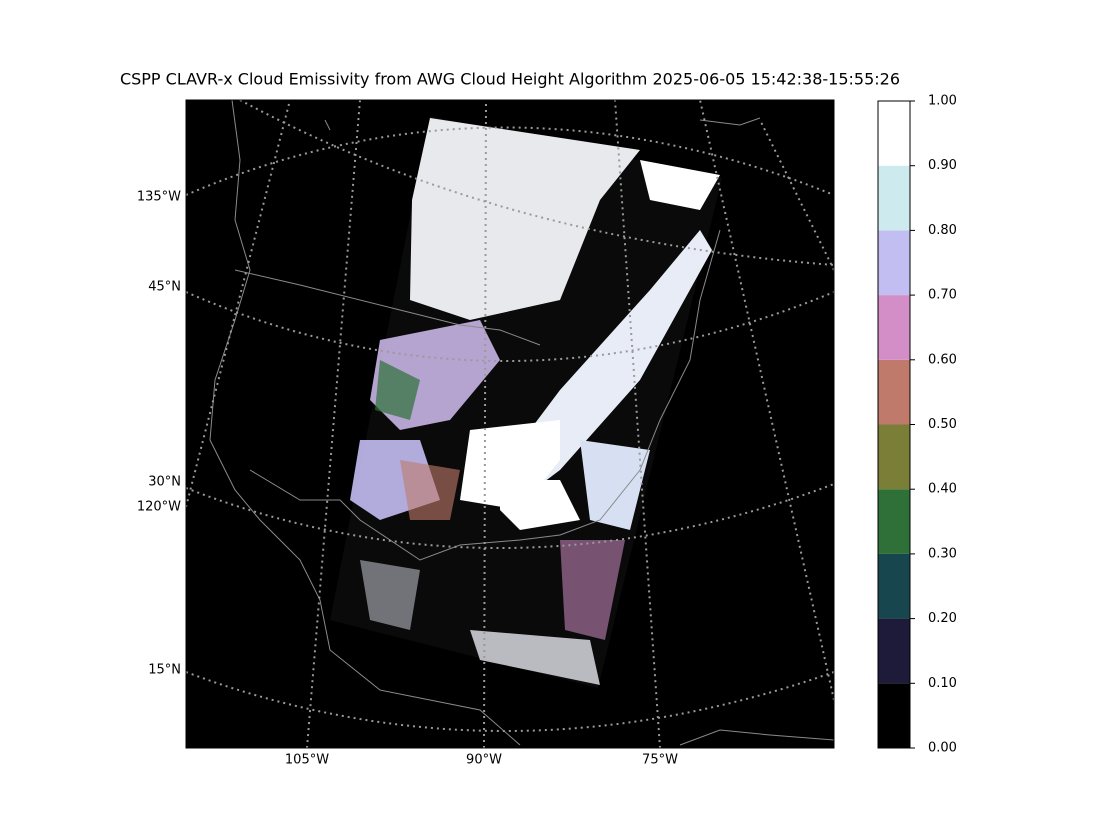 The image size is (1120, 840). What do you see at coordinates (164, 287) in the screenshot?
I see `lat-label: 45°N` at bounding box center [164, 287].